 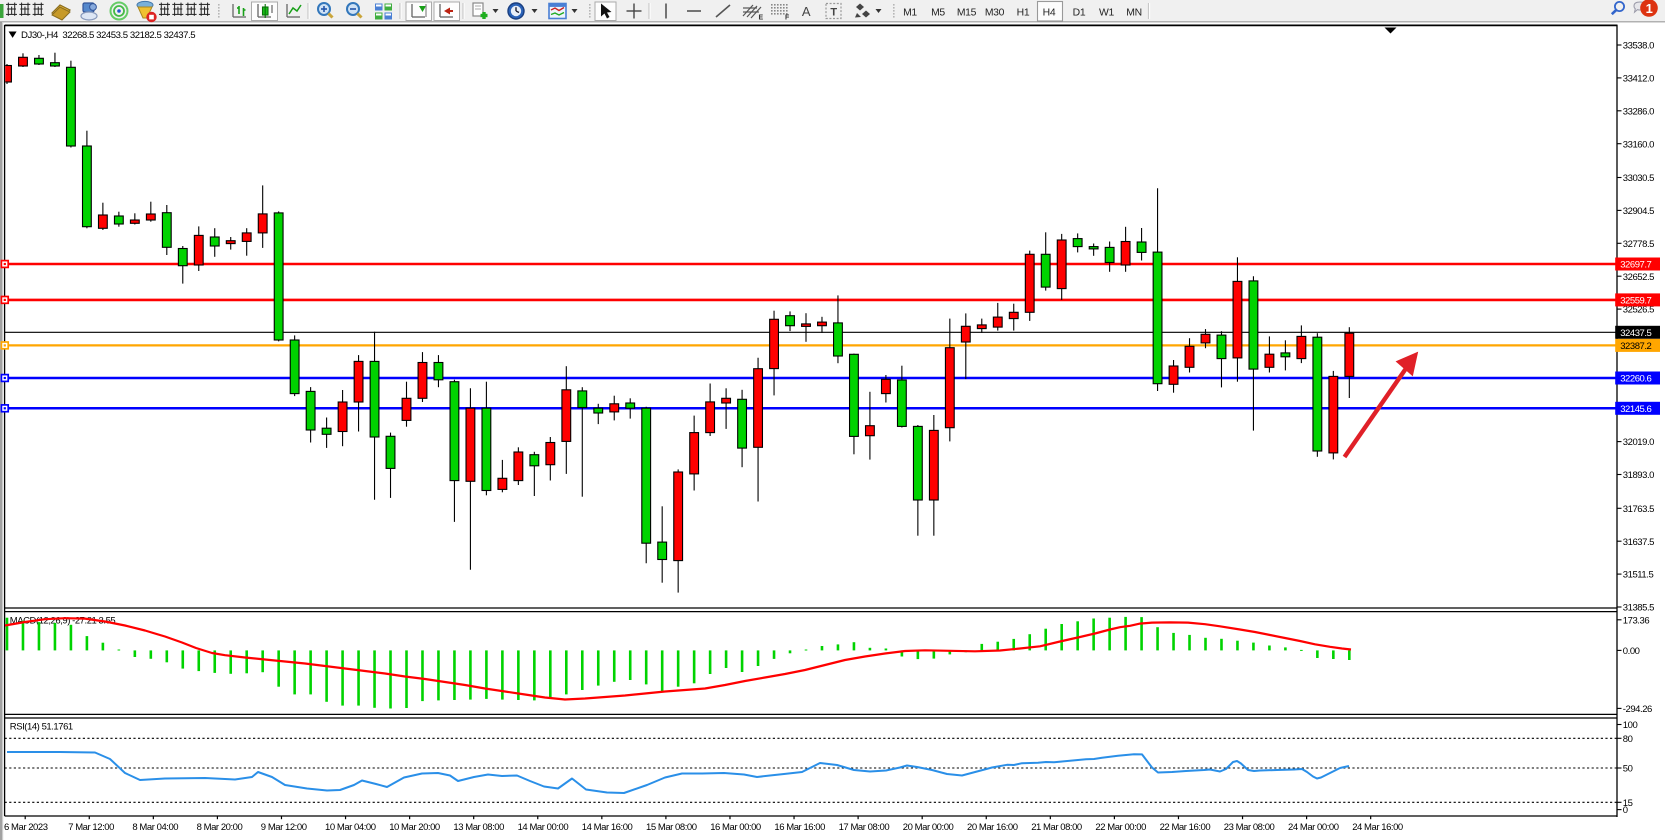 I want to click on svg-text: 32697.7, so click(x=1635, y=265).